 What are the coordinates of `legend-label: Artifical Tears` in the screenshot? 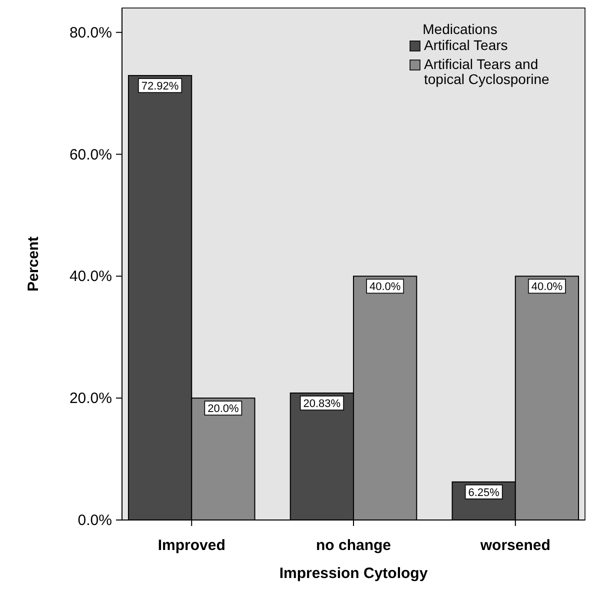 It's located at (466, 45).